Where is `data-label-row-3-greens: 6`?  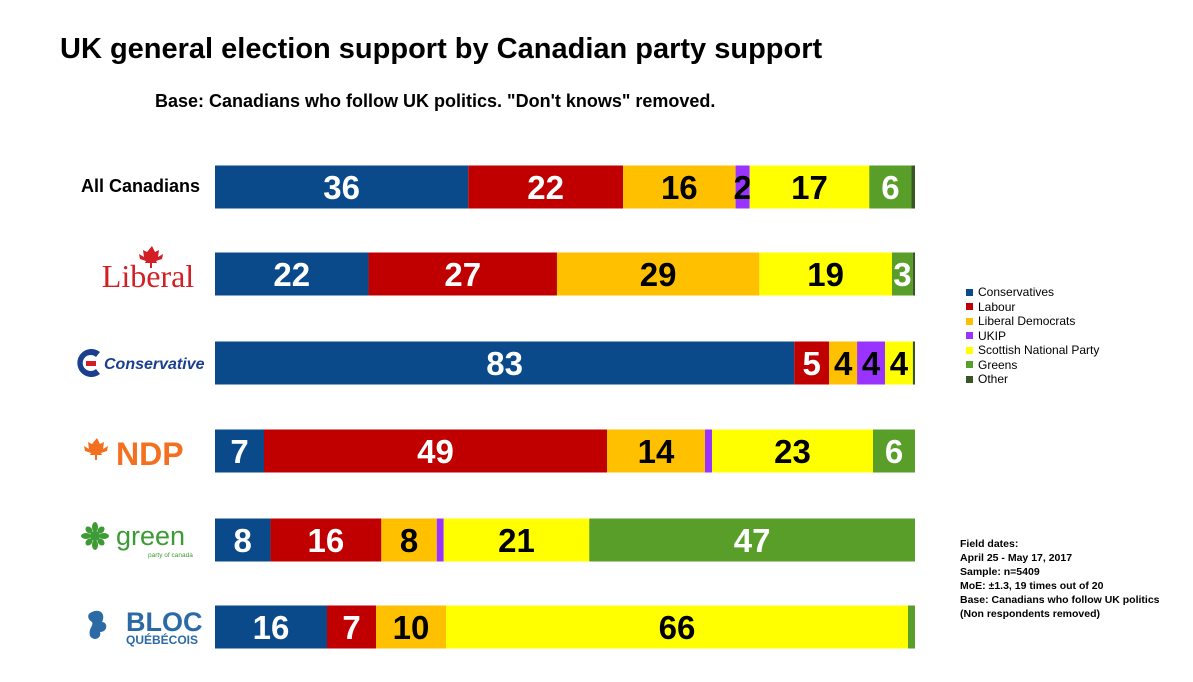
data-label-row-3-greens: 6 is located at coordinates (894, 451).